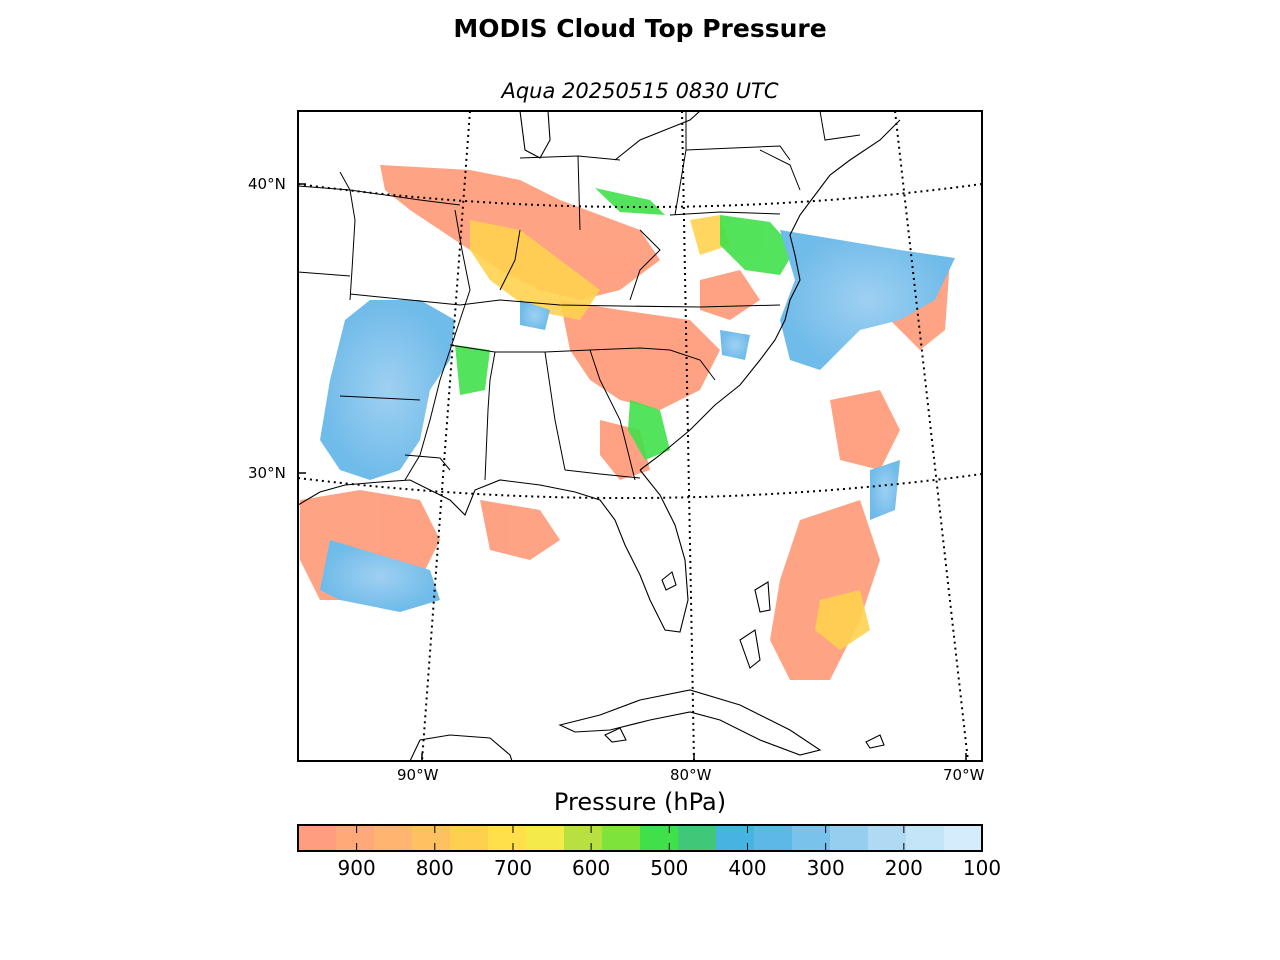 Image resolution: width=1280 pixels, height=960 pixels. Describe the element at coordinates (825, 868) in the screenshot. I see `colorbar-tick-label: 300` at that location.